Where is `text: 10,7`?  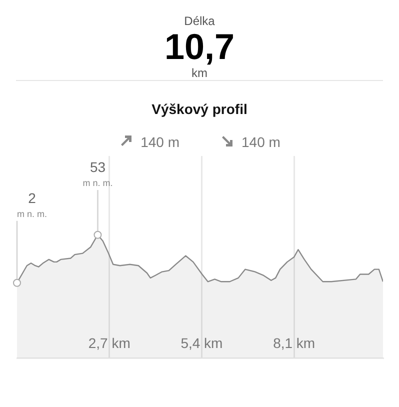 text: 10,7 is located at coordinates (199, 46).